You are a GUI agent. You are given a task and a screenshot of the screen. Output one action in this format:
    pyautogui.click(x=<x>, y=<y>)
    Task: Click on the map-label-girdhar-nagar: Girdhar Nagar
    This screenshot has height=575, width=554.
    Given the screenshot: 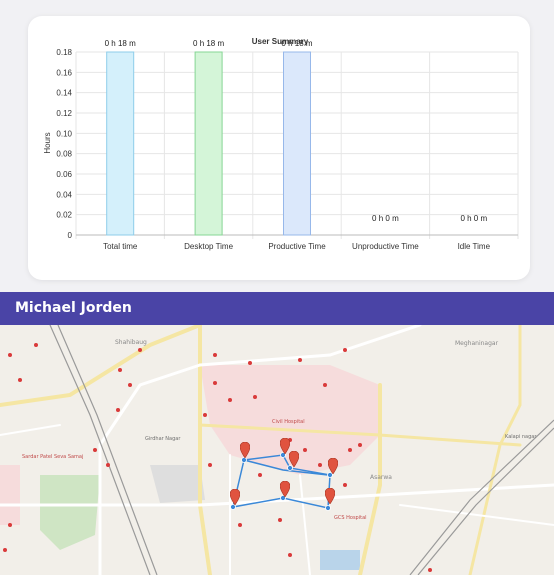 What is the action you would take?
    pyautogui.click(x=163, y=439)
    